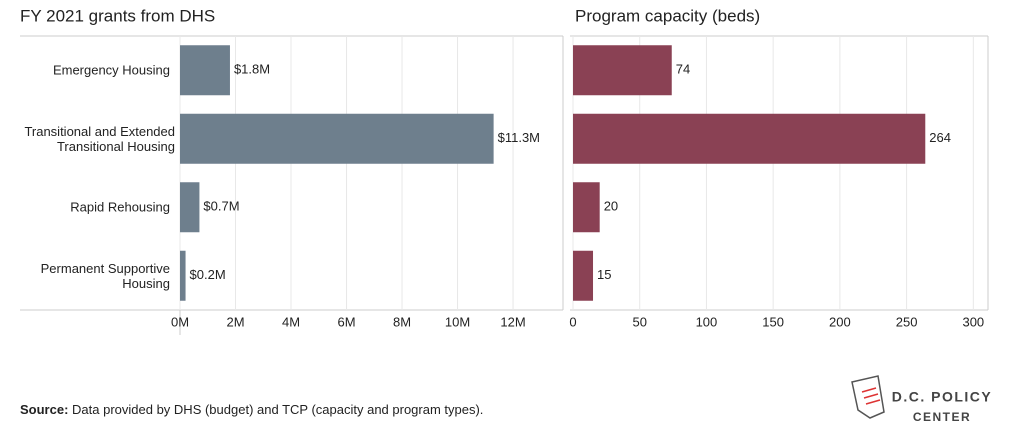 The width and height of the screenshot is (1024, 445). What do you see at coordinates (942, 417) in the screenshot?
I see `logo-line2: CENTER` at bounding box center [942, 417].